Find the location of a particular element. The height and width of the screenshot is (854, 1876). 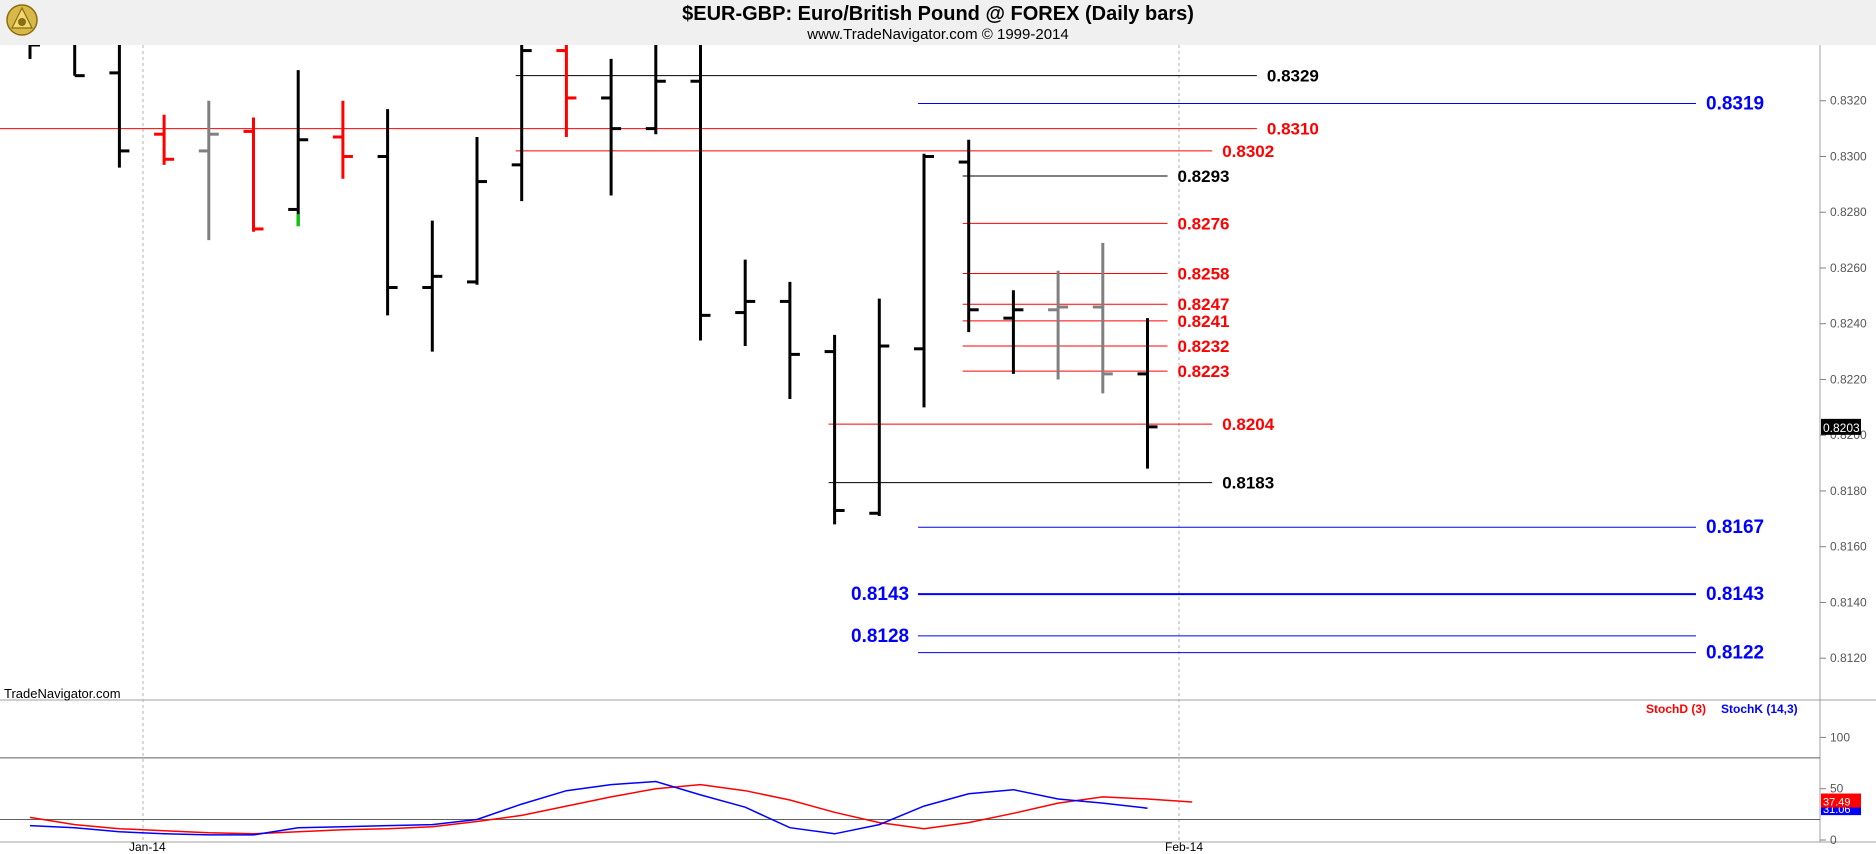

y-tick-label: 0.8300 is located at coordinates (1848, 156).